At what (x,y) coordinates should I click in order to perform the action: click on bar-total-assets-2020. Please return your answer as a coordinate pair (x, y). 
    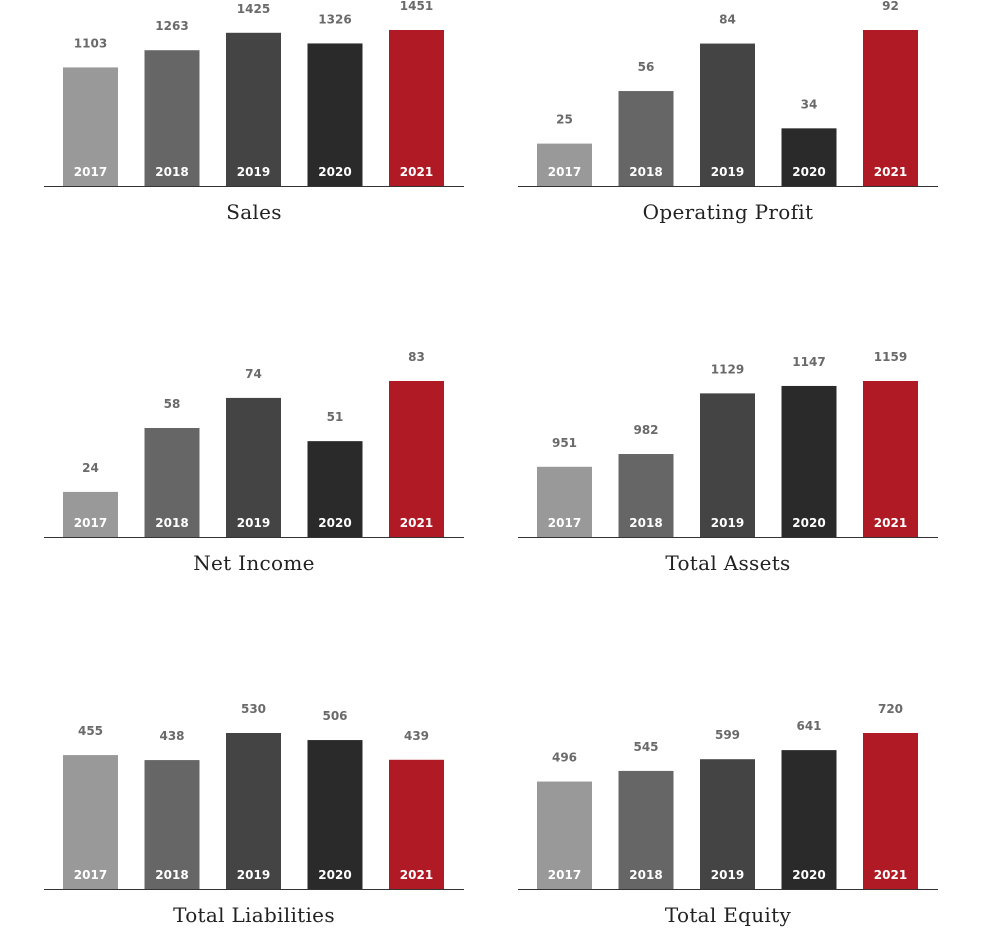
    Looking at the image, I should click on (809, 461).